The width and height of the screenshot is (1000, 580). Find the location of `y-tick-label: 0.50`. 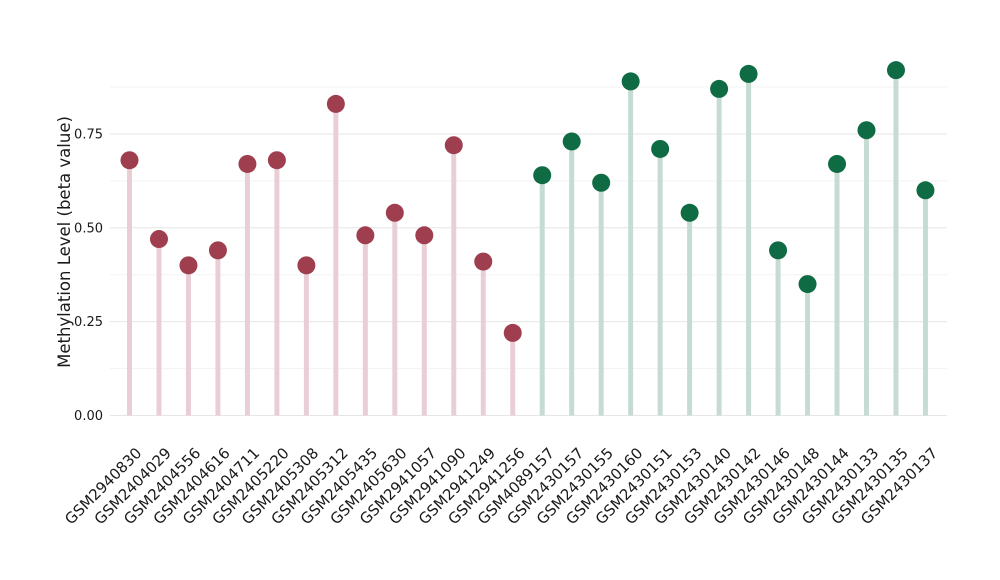

y-tick-label: 0.50 is located at coordinates (88, 228).